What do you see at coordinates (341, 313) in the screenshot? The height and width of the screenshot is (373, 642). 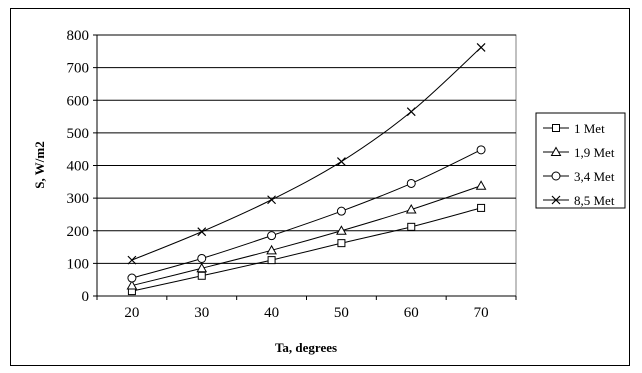 I see `x-tick-label-50: 50` at bounding box center [341, 313].